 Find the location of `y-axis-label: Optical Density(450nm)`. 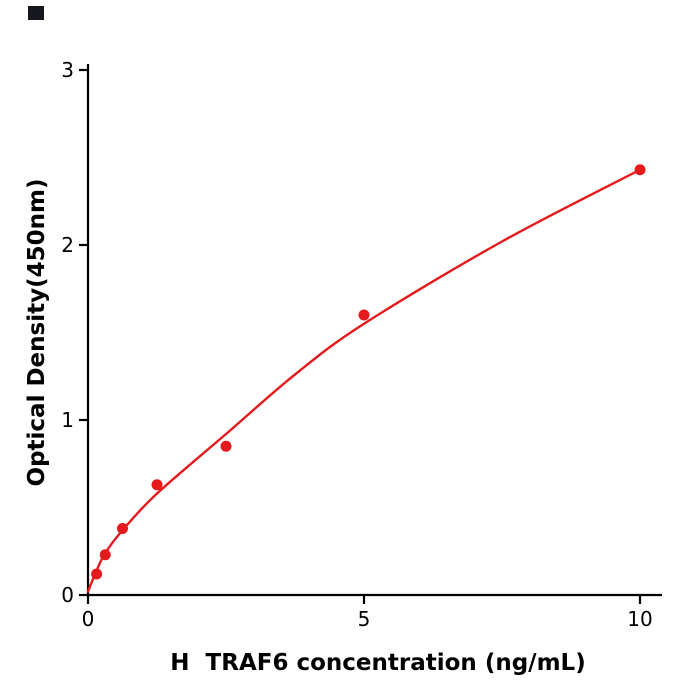

y-axis-label: Optical Density(450nm) is located at coordinates (37, 332).